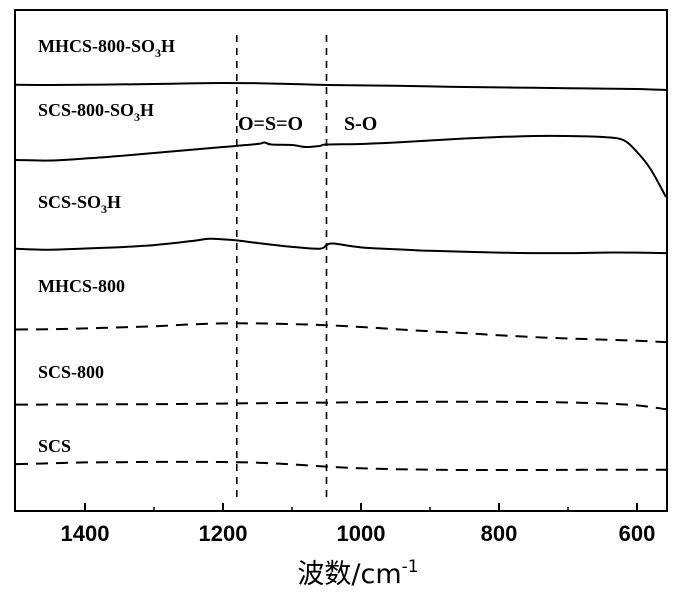 The image size is (681, 594). I want to click on x-axis-label-sup: -1, so click(410, 567).